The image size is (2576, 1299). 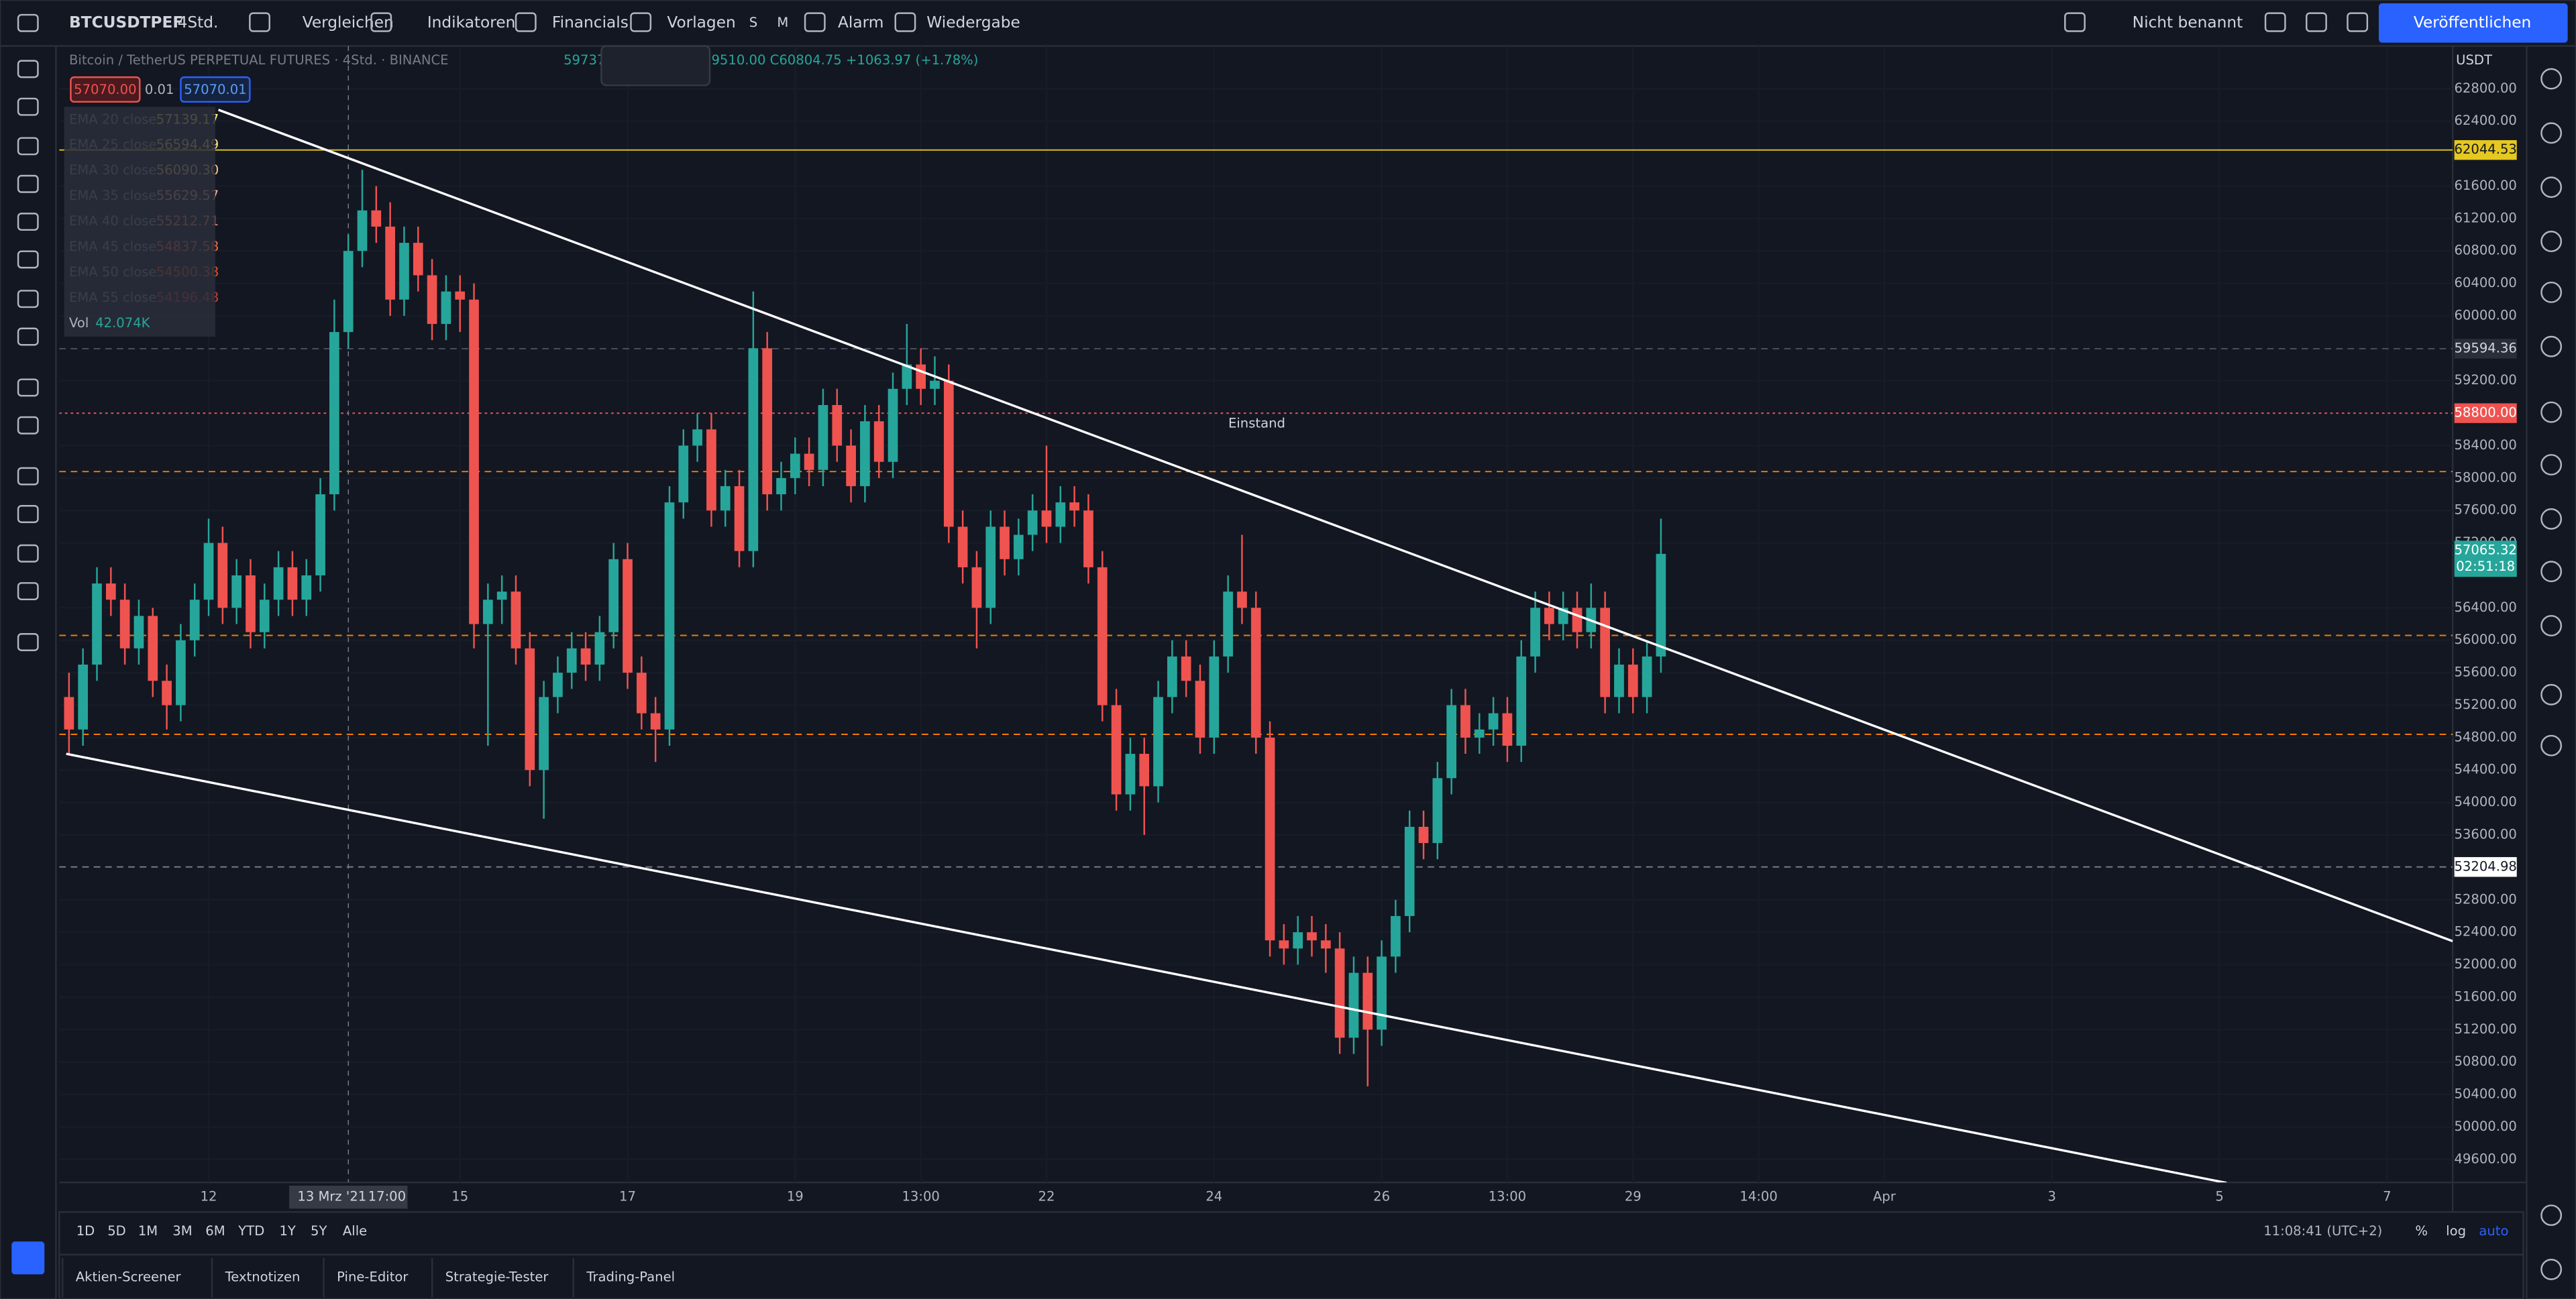 I want to click on top-toolbar, so click(x=1288, y=24).